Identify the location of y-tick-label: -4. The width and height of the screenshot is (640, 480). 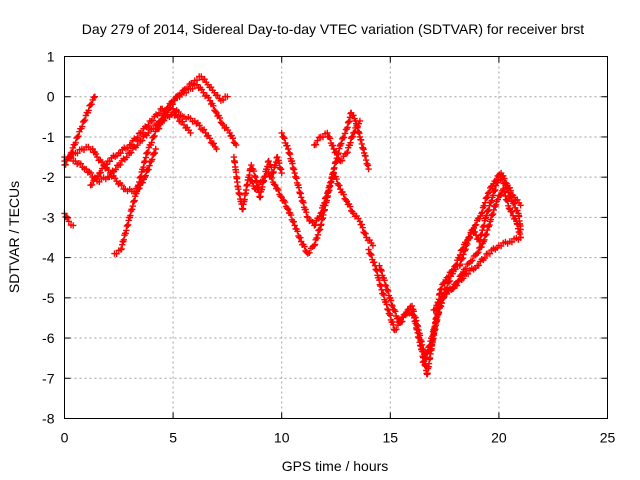
(48, 258).